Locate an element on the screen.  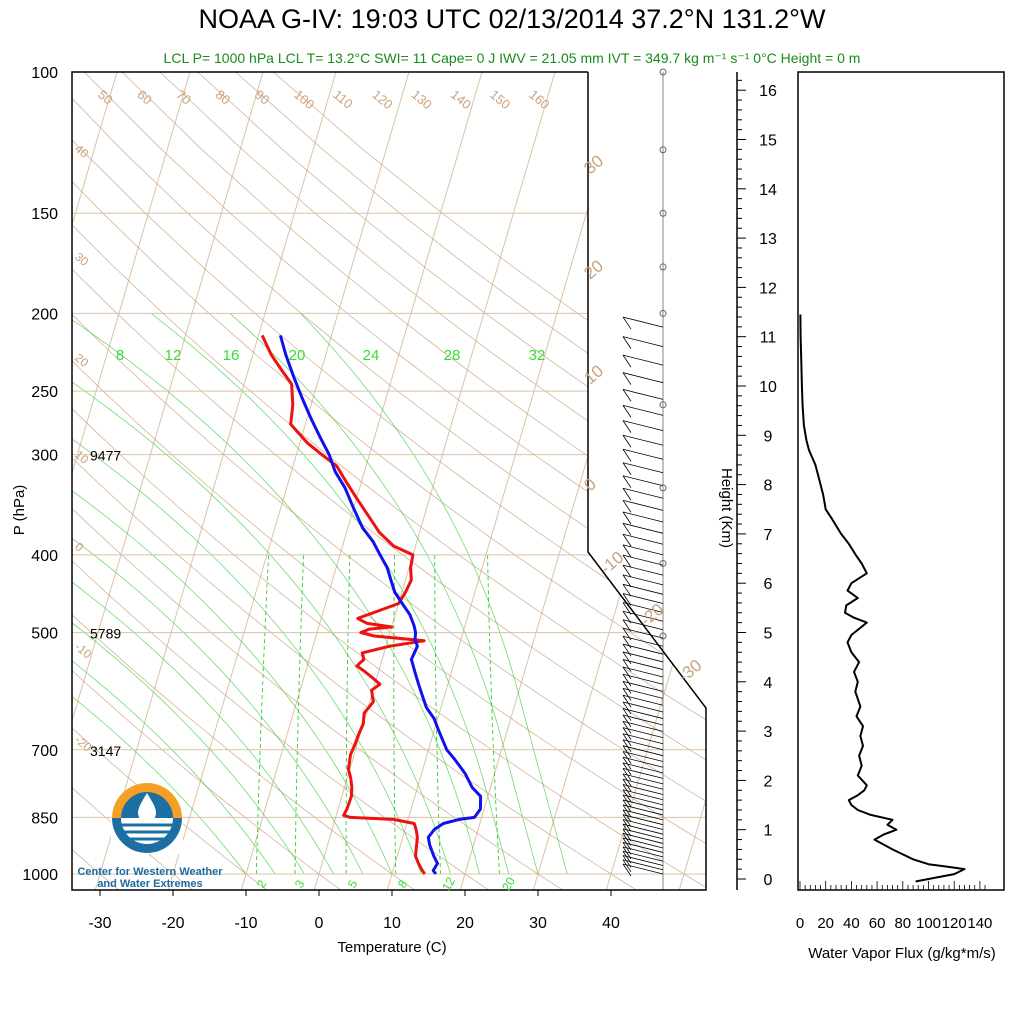
pressure-tick-label: 850 is located at coordinates (44, 818).